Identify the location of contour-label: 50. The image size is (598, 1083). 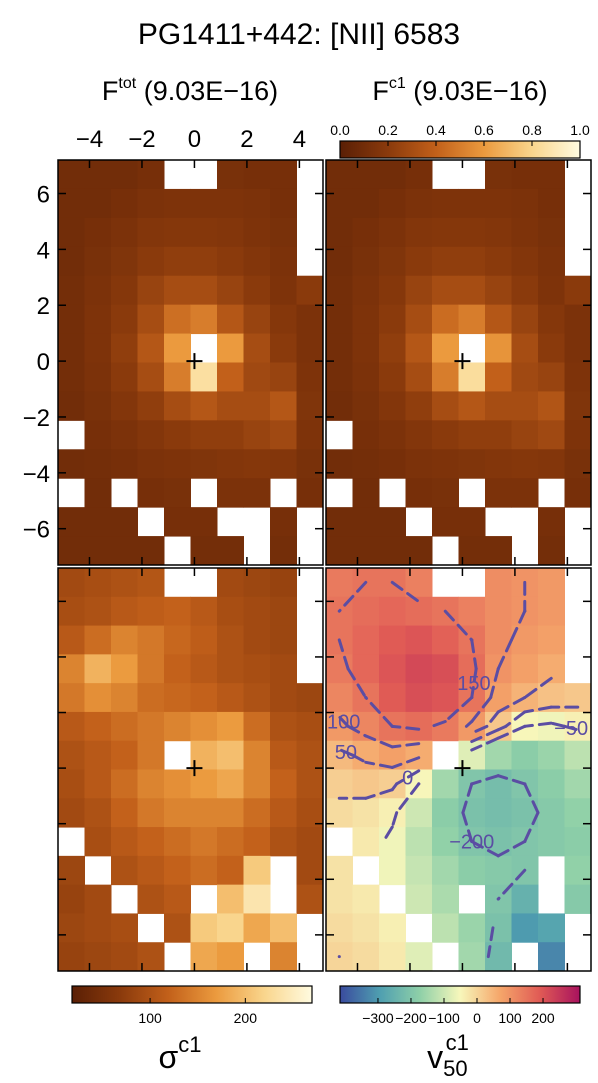
(346, 753).